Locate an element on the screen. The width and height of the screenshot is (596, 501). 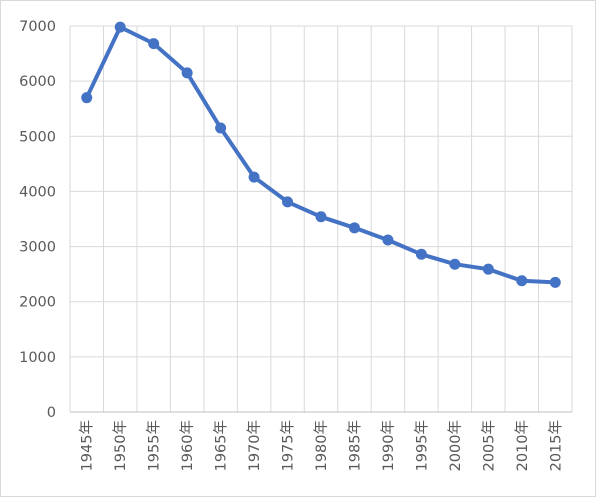
y-tick-label: 7000 is located at coordinates (37, 27).